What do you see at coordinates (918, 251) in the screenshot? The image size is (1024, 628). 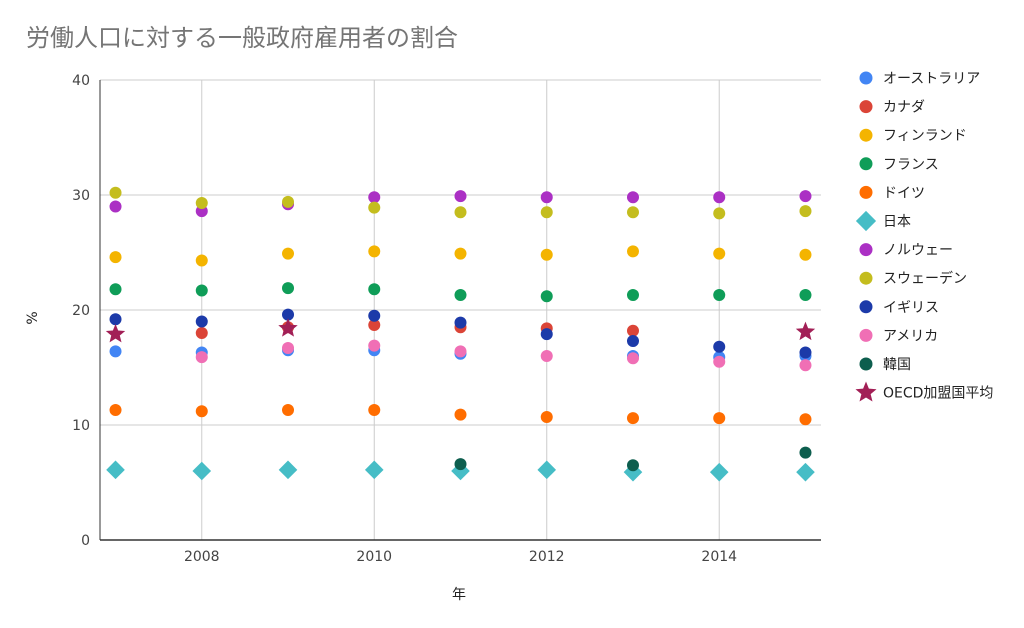 I see `legend-label: ノルウェー` at bounding box center [918, 251].